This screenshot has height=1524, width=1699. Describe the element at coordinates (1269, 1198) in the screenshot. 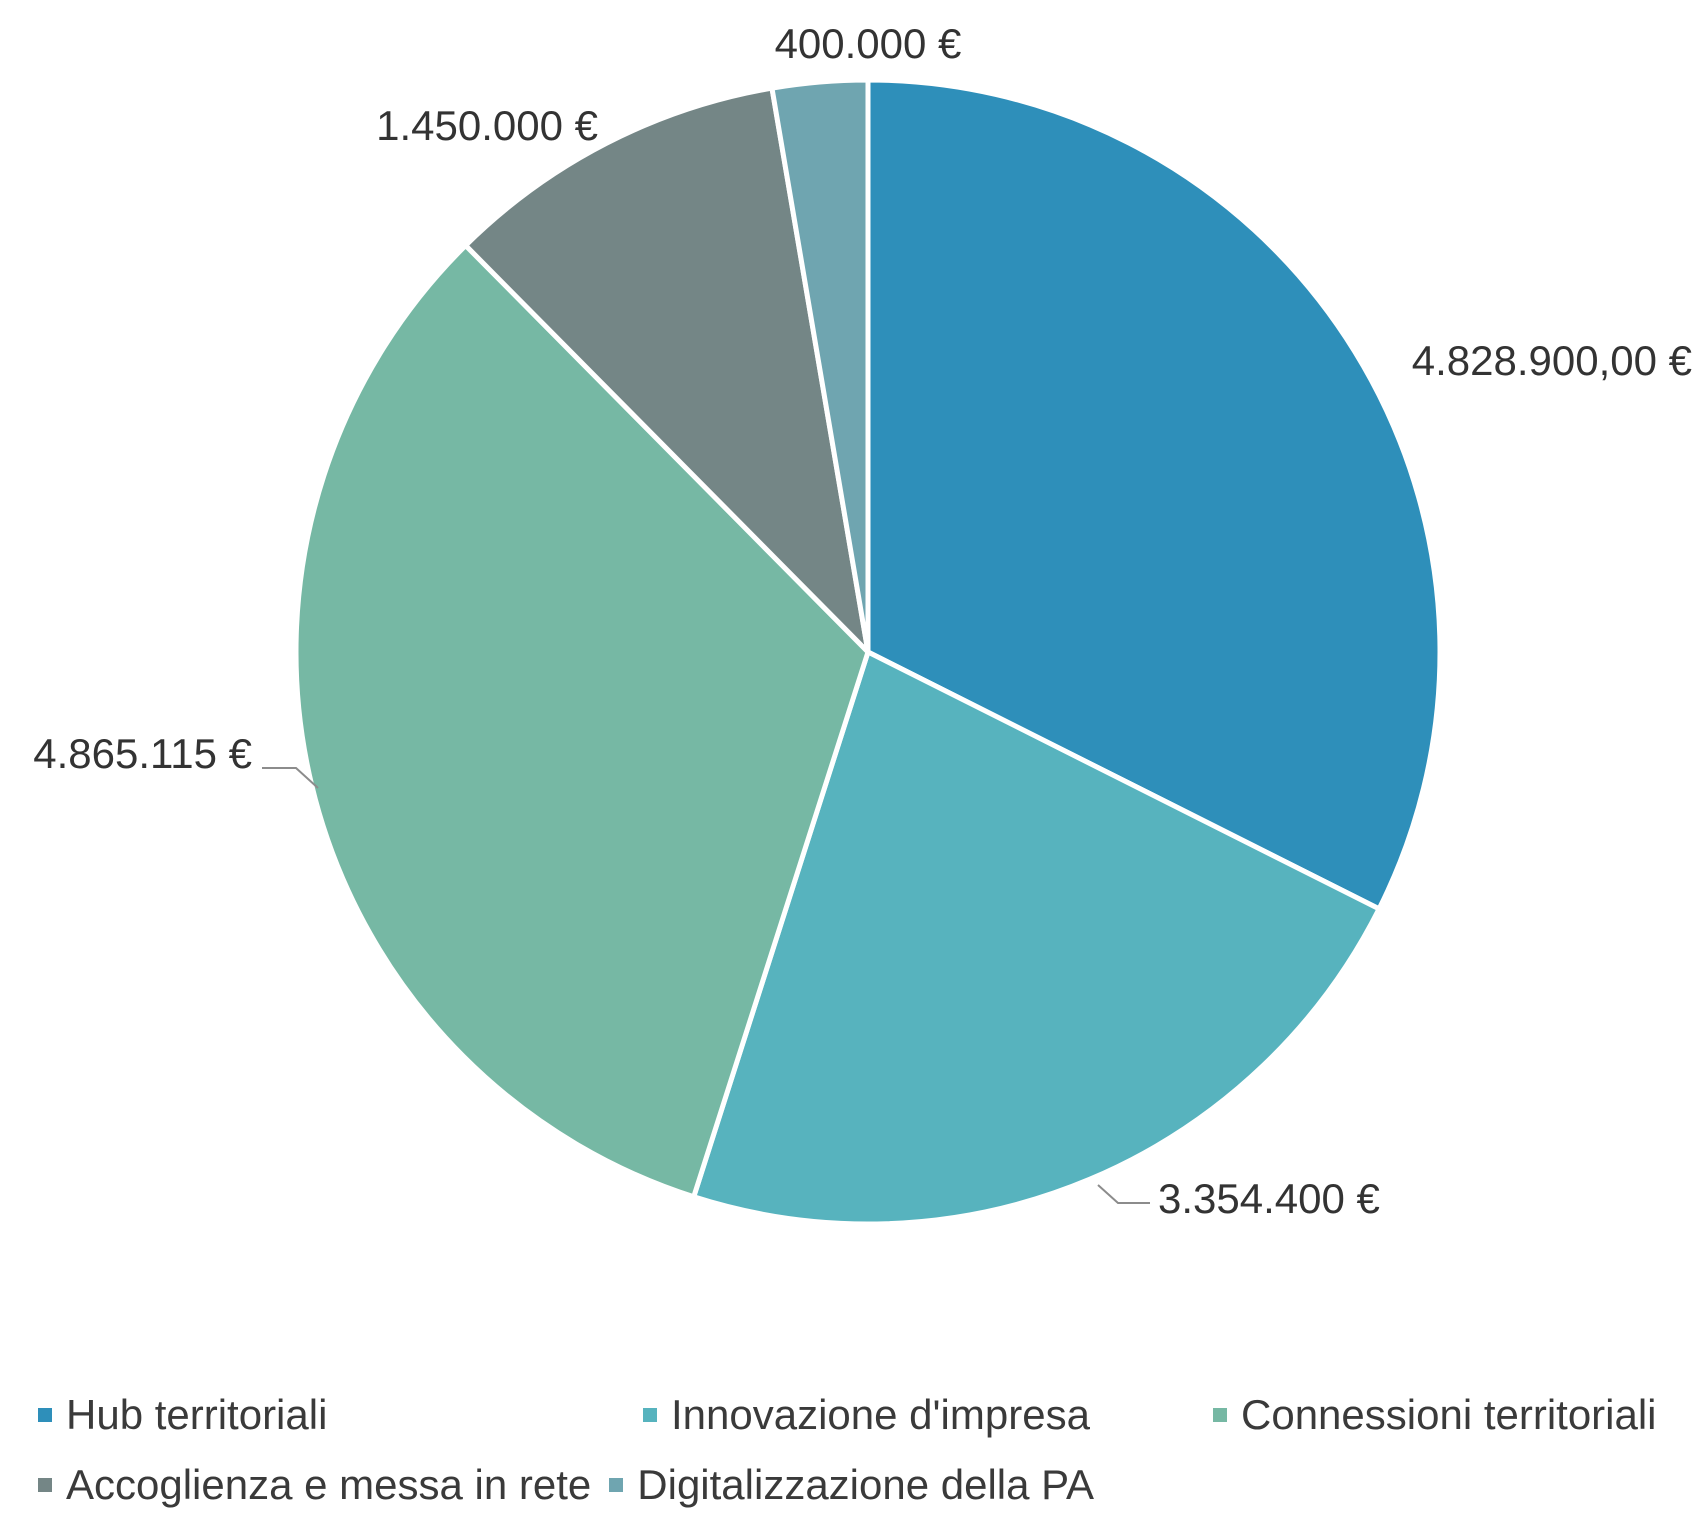

I see `data-label-1: 3.354.400 €` at that location.